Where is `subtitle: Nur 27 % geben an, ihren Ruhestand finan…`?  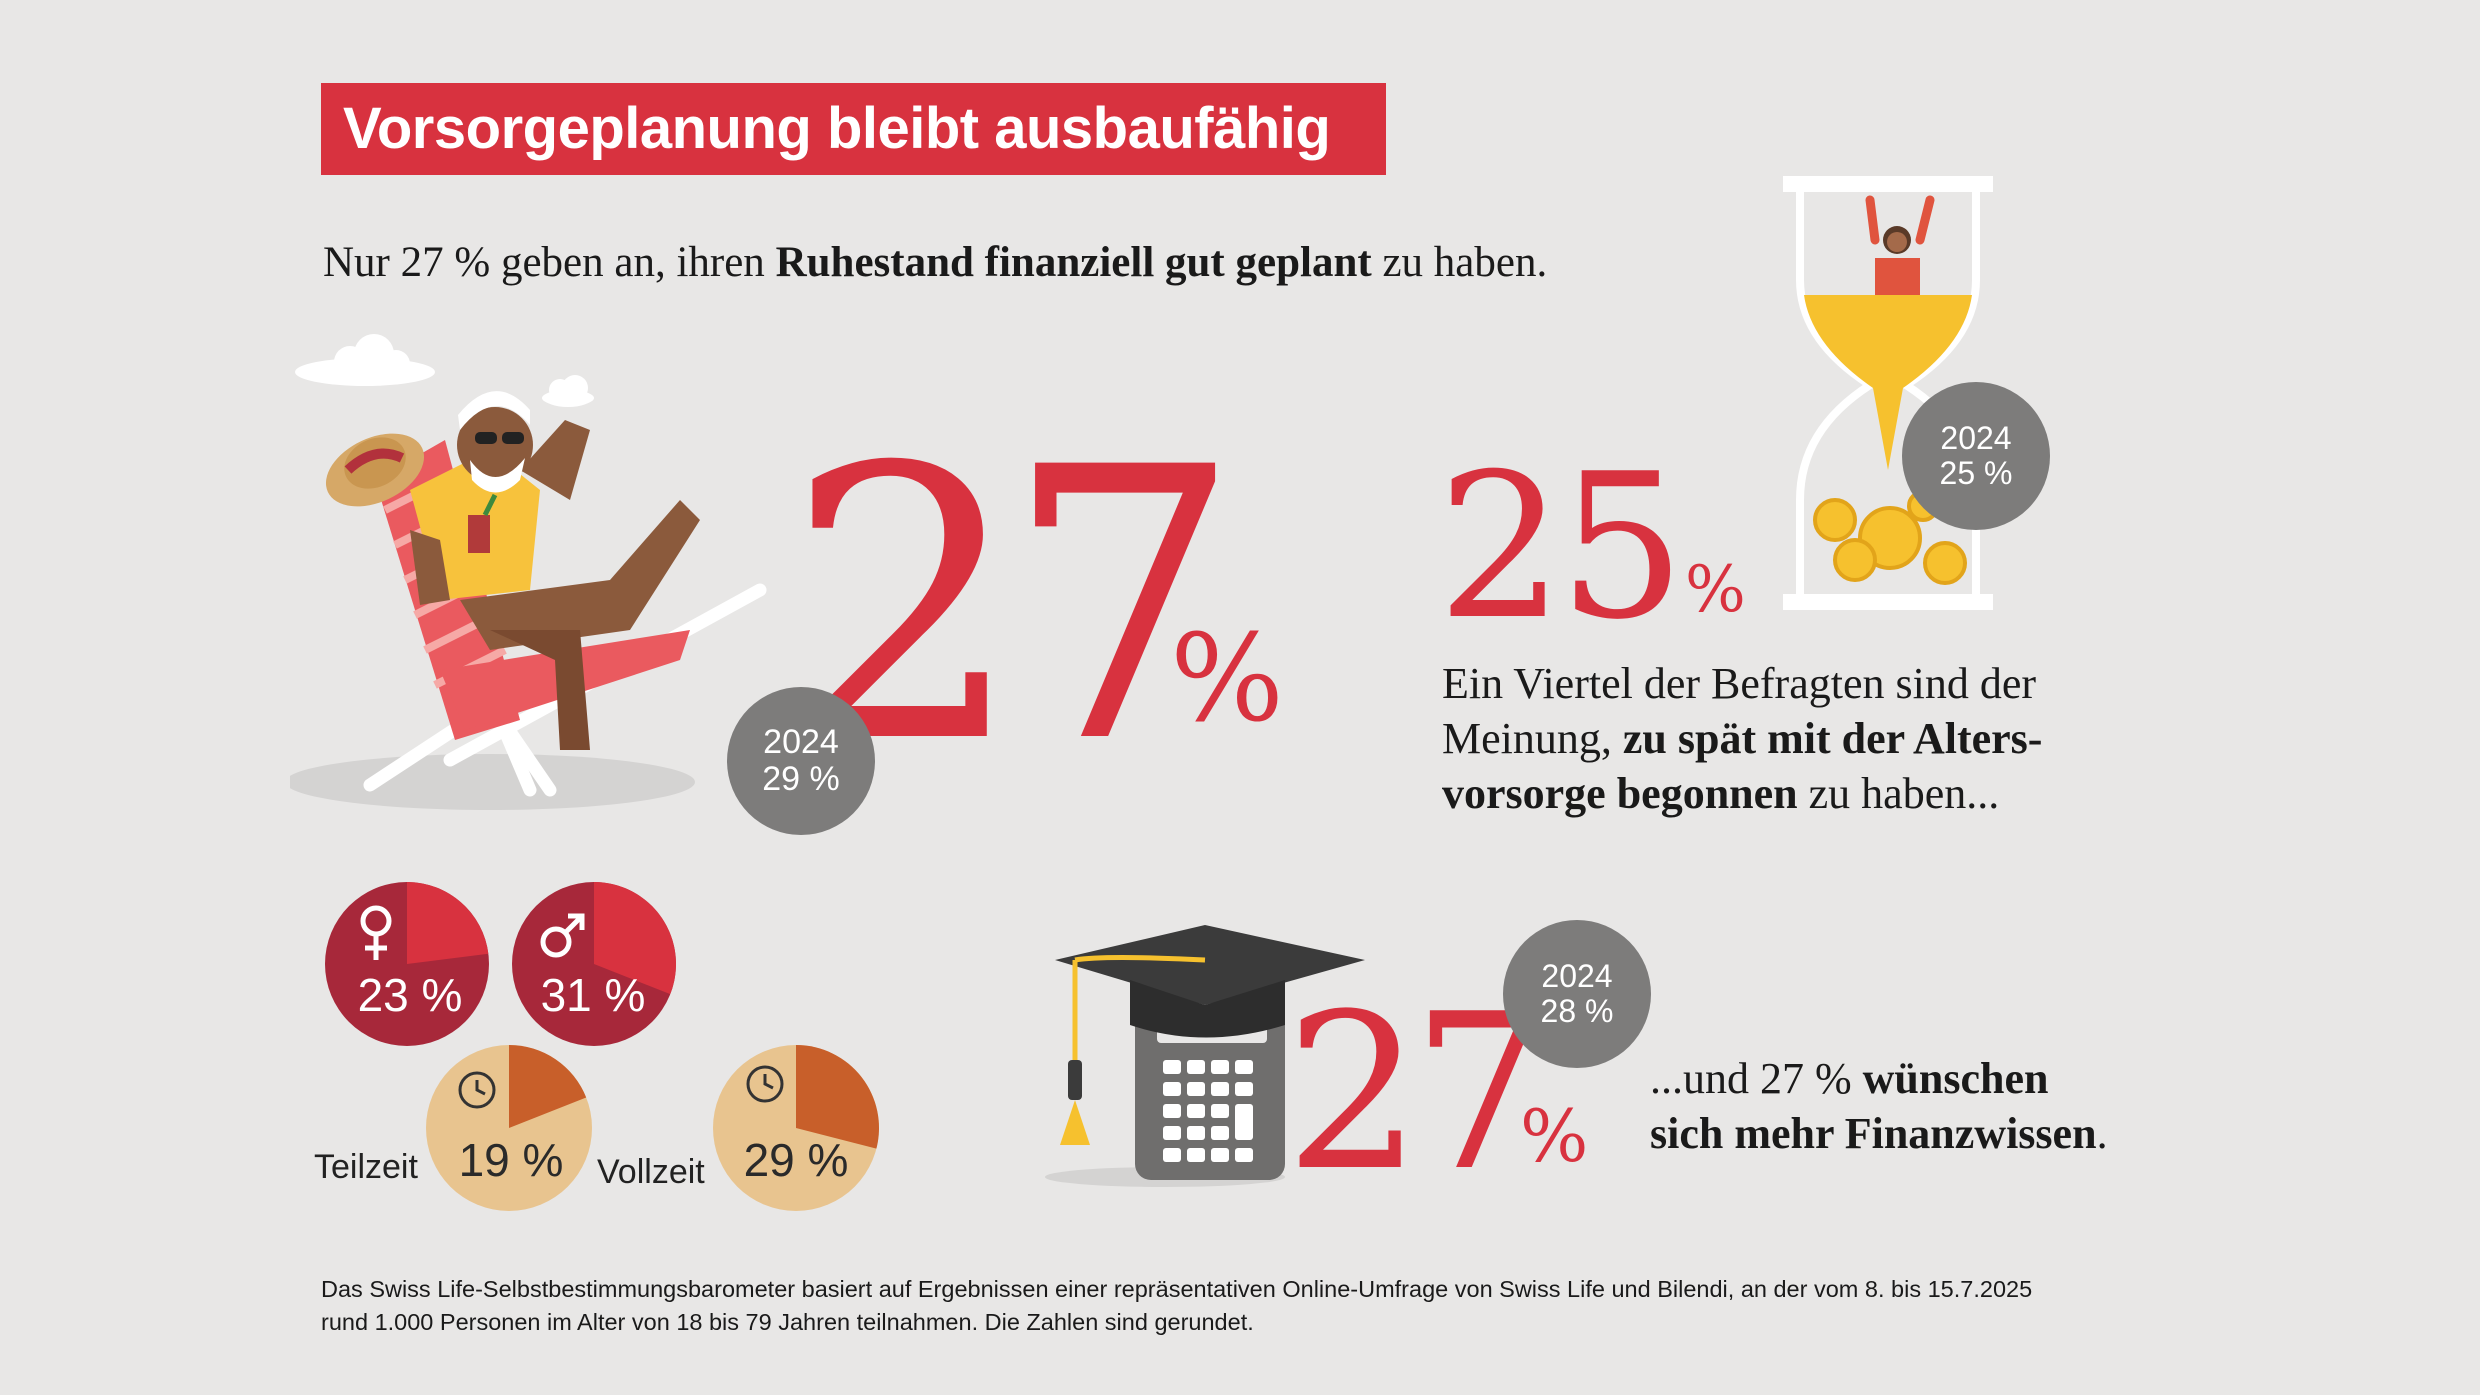
subtitle: Nur 27 % geben an, ihren Ruhestand finan… is located at coordinates (935, 262).